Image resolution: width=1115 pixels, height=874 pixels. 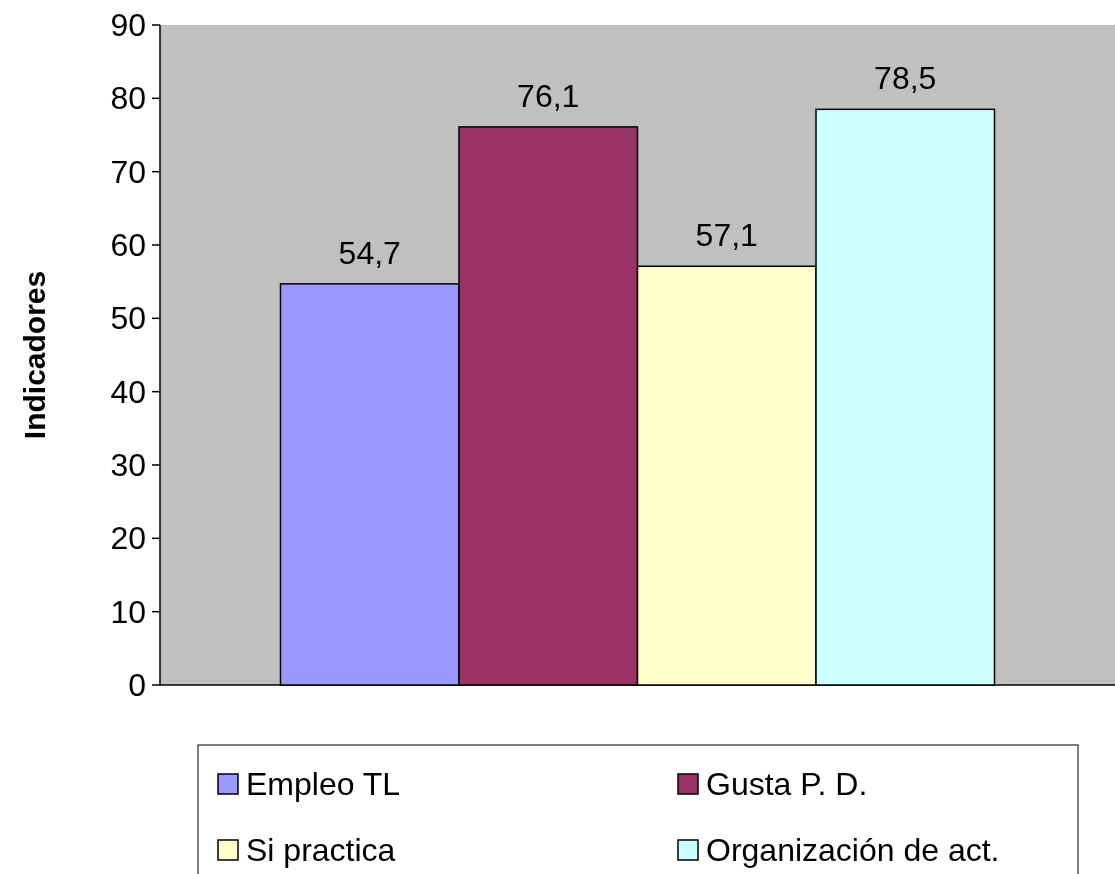 I want to click on data-label: 57,1, so click(x=726, y=235).